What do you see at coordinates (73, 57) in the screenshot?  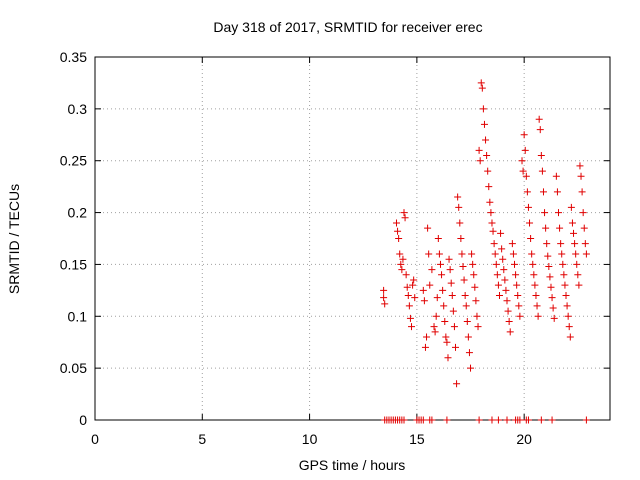 I see `y-tick-label: 0.35` at bounding box center [73, 57].